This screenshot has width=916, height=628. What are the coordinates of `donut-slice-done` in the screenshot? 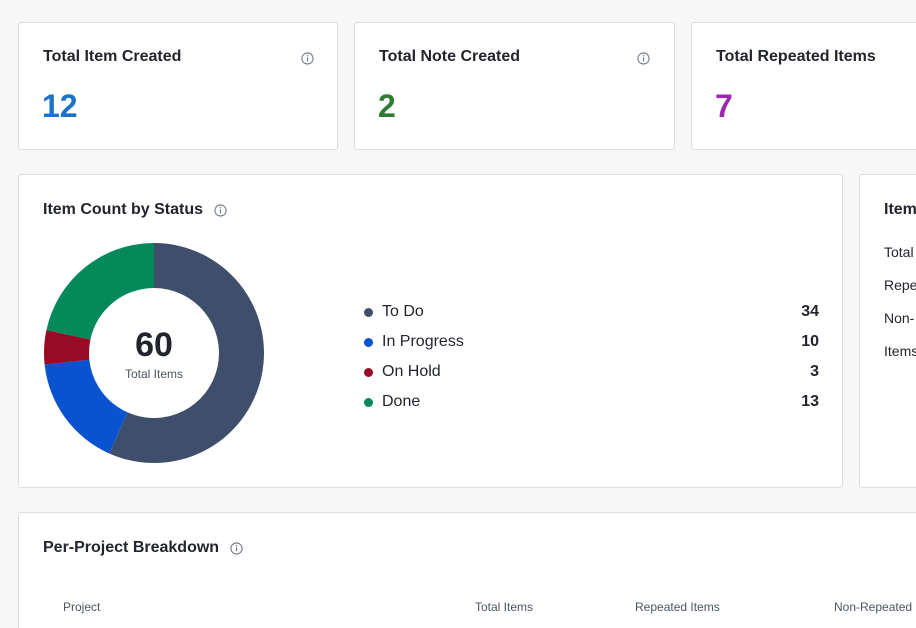 It's located at (100, 291).